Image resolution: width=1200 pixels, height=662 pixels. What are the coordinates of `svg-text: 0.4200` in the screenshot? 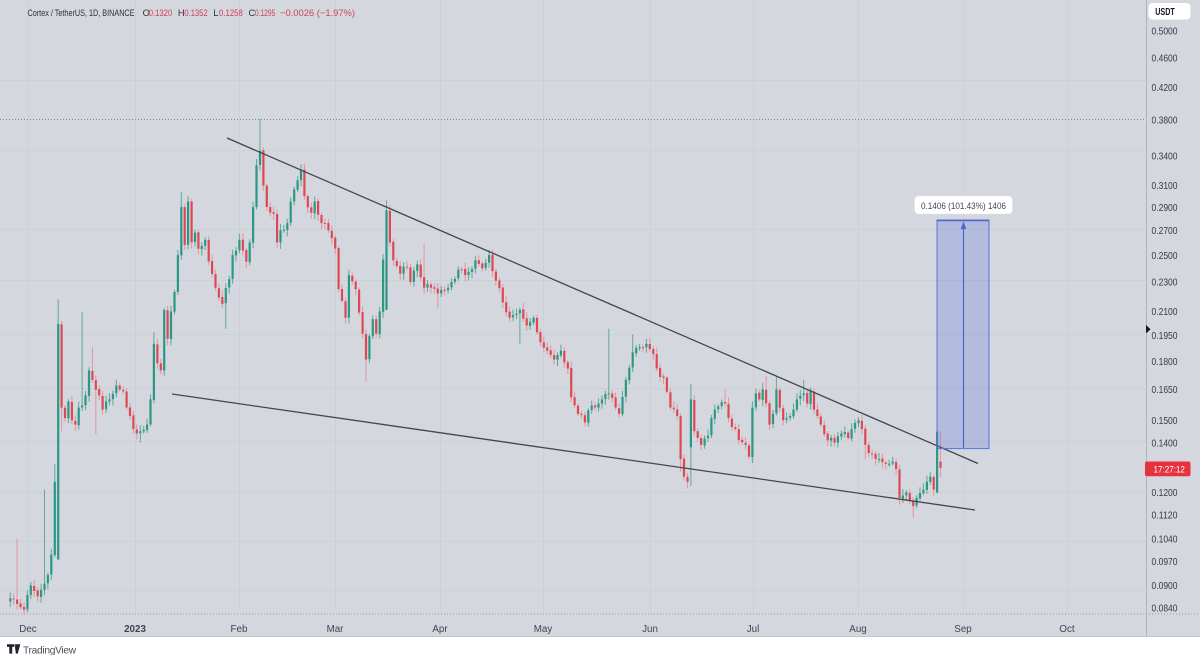 It's located at (1165, 88).